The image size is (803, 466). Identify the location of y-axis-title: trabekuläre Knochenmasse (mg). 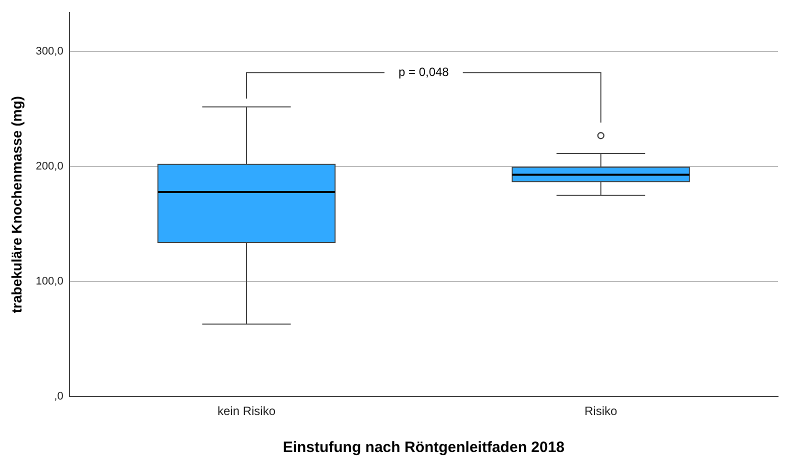
(16, 205).